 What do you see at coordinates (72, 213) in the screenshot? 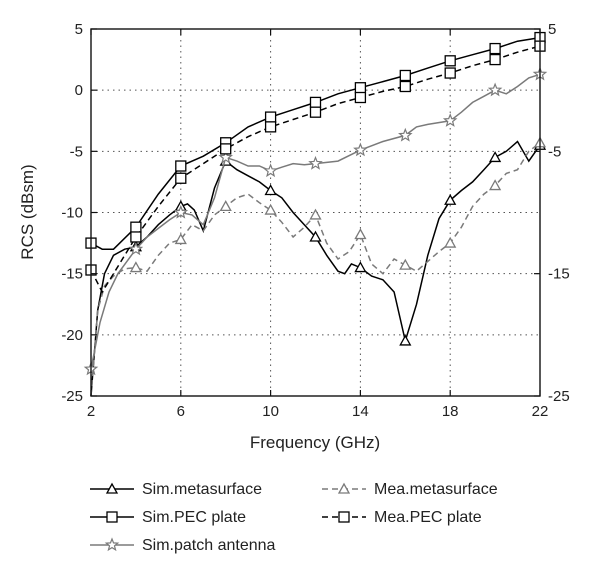
I see `y-tick-label: -10` at bounding box center [72, 213].